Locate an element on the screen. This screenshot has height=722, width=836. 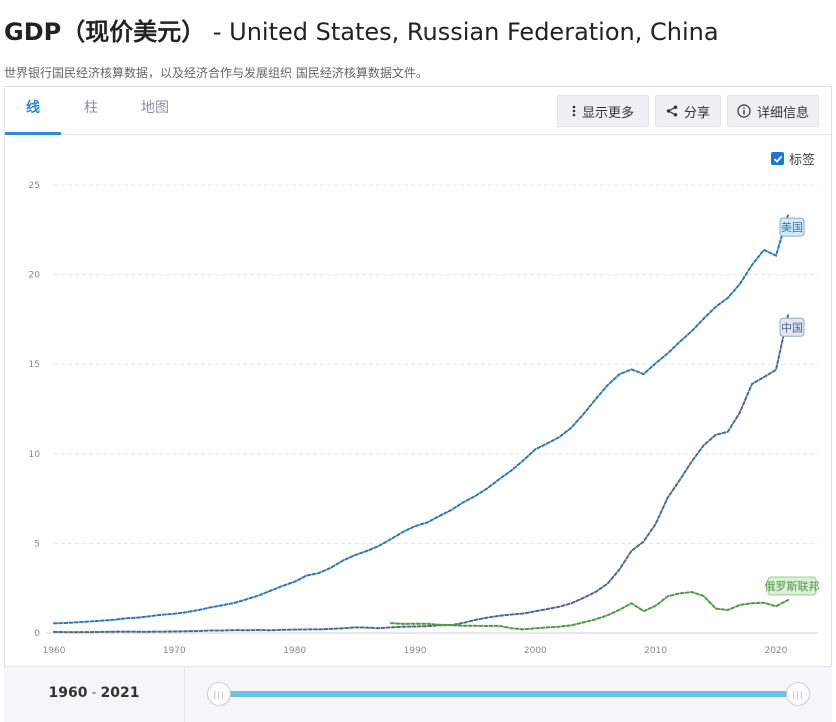
page-title-indicator: GDP（现价美元） is located at coordinates (105, 32).